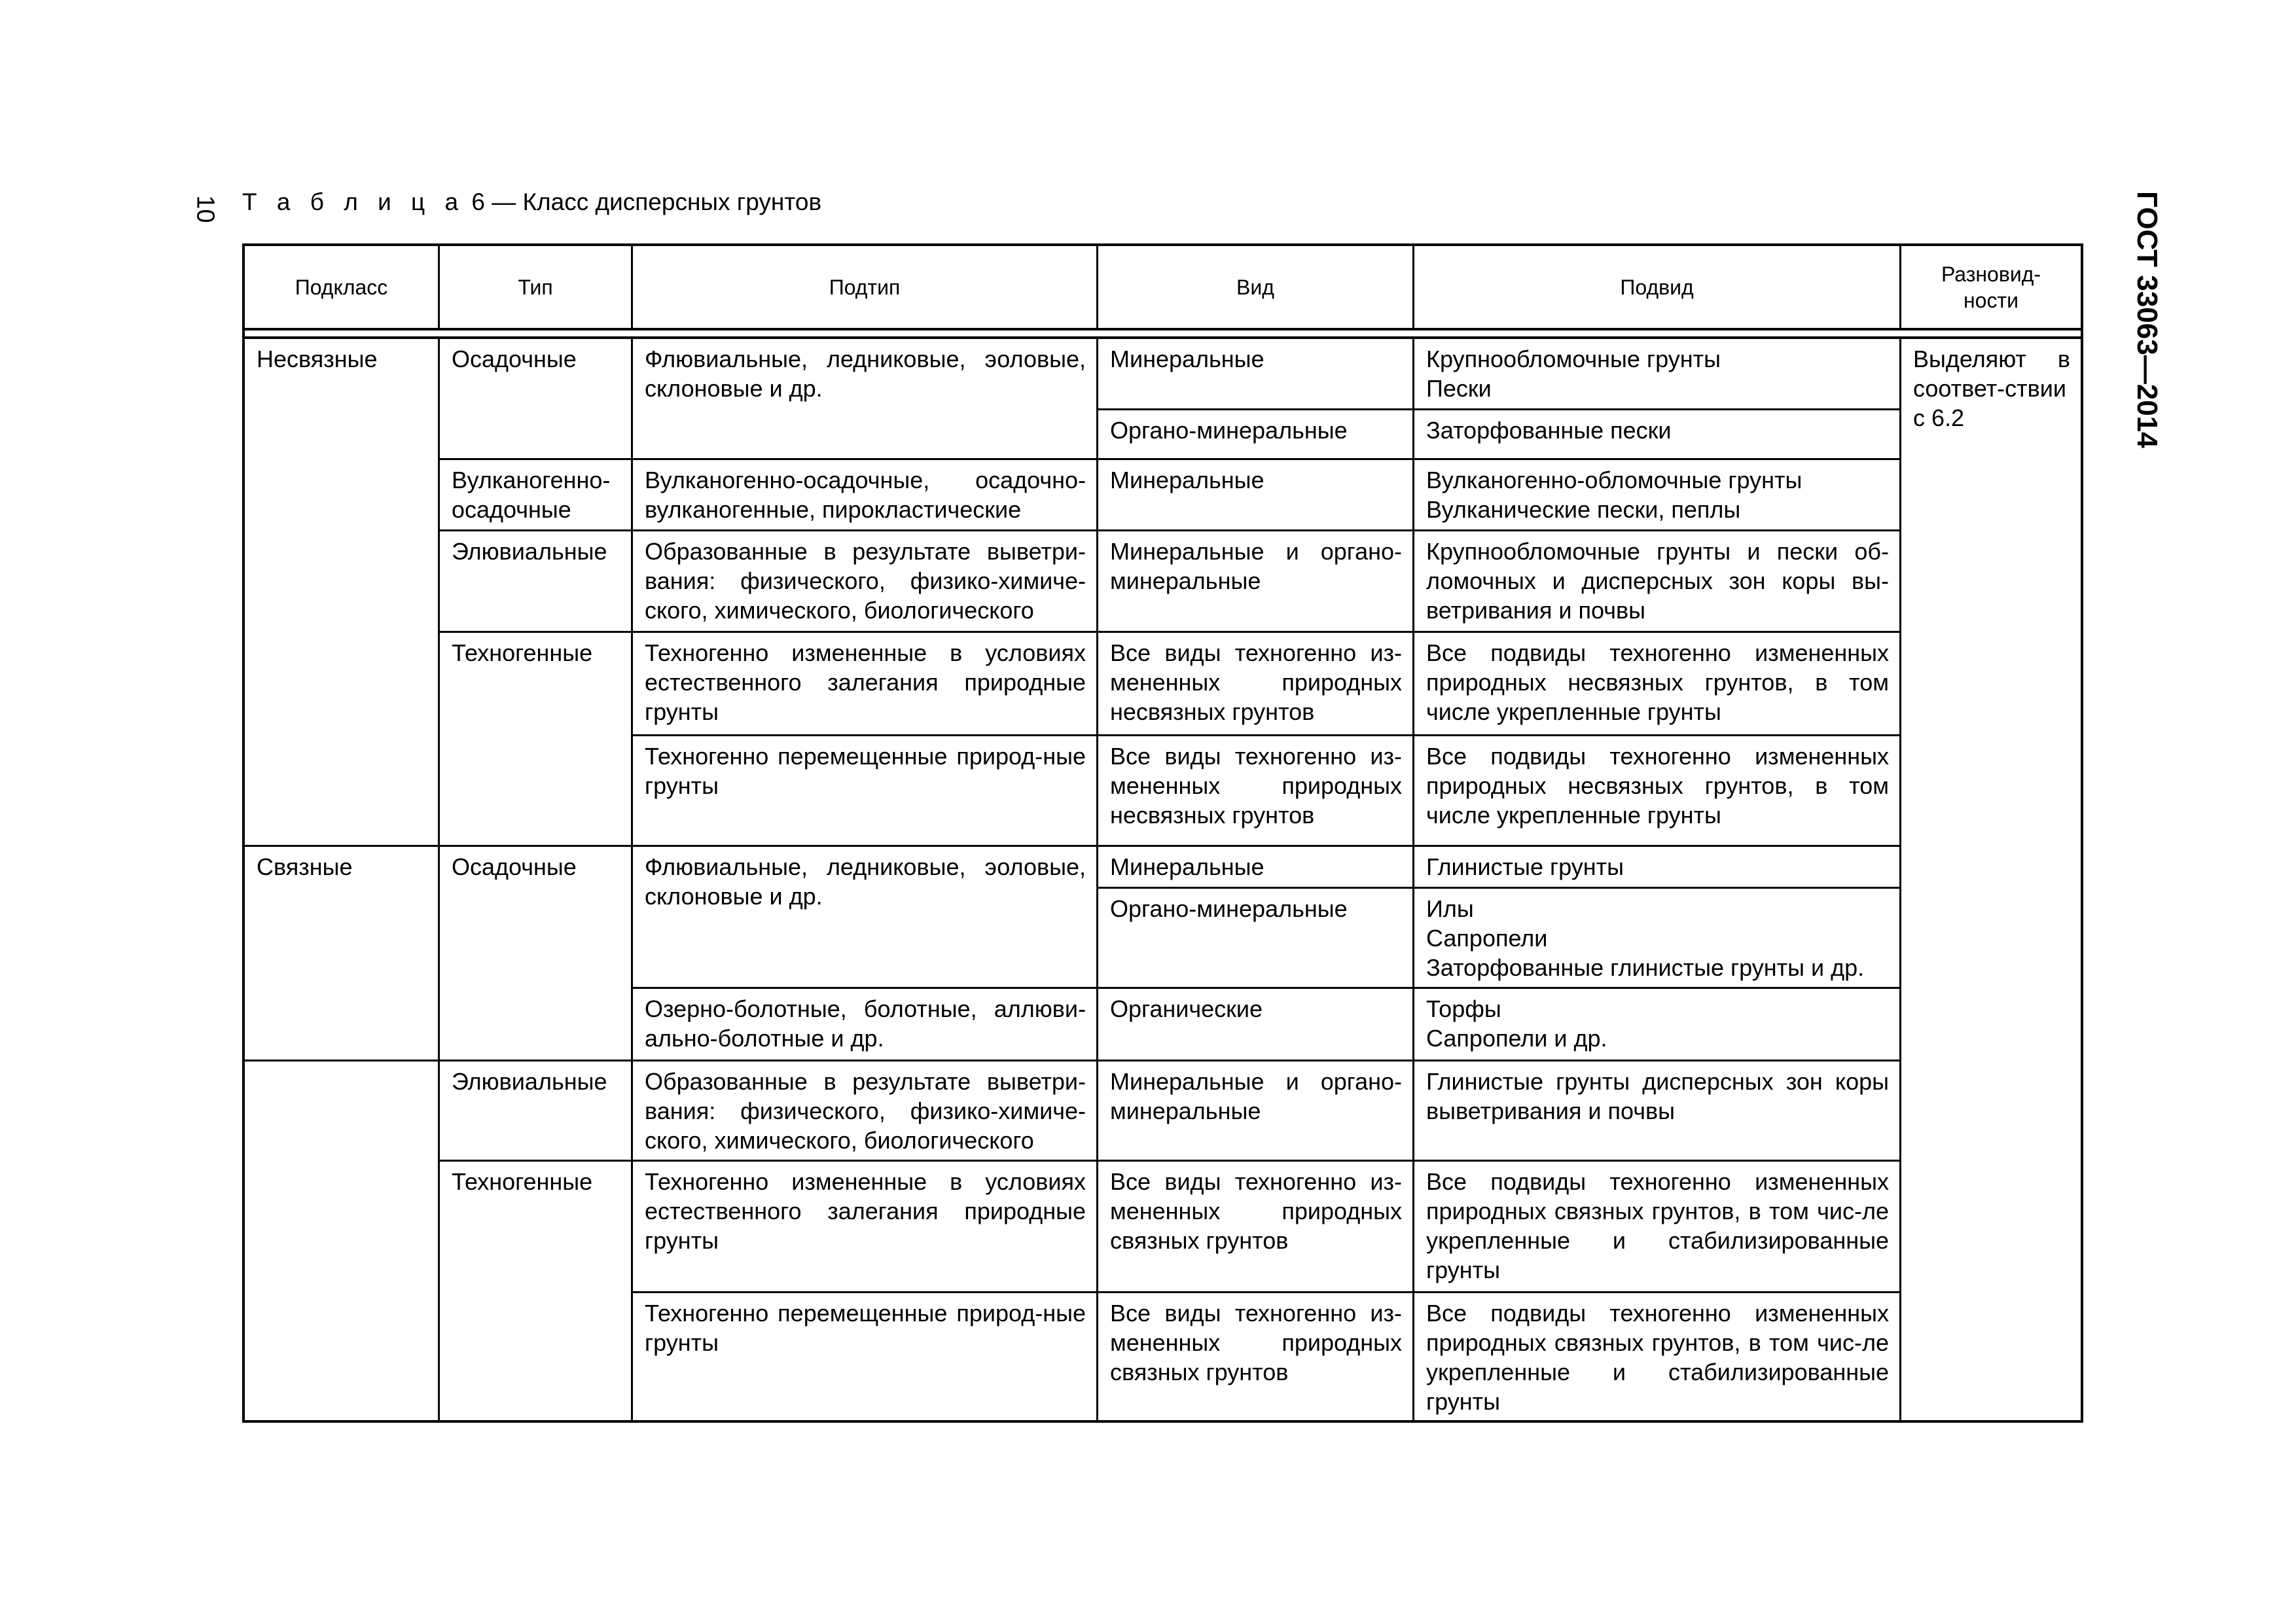 The image size is (2296, 1623). What do you see at coordinates (1256, 1025) in the screenshot?
I see `cell-vid: Органические` at bounding box center [1256, 1025].